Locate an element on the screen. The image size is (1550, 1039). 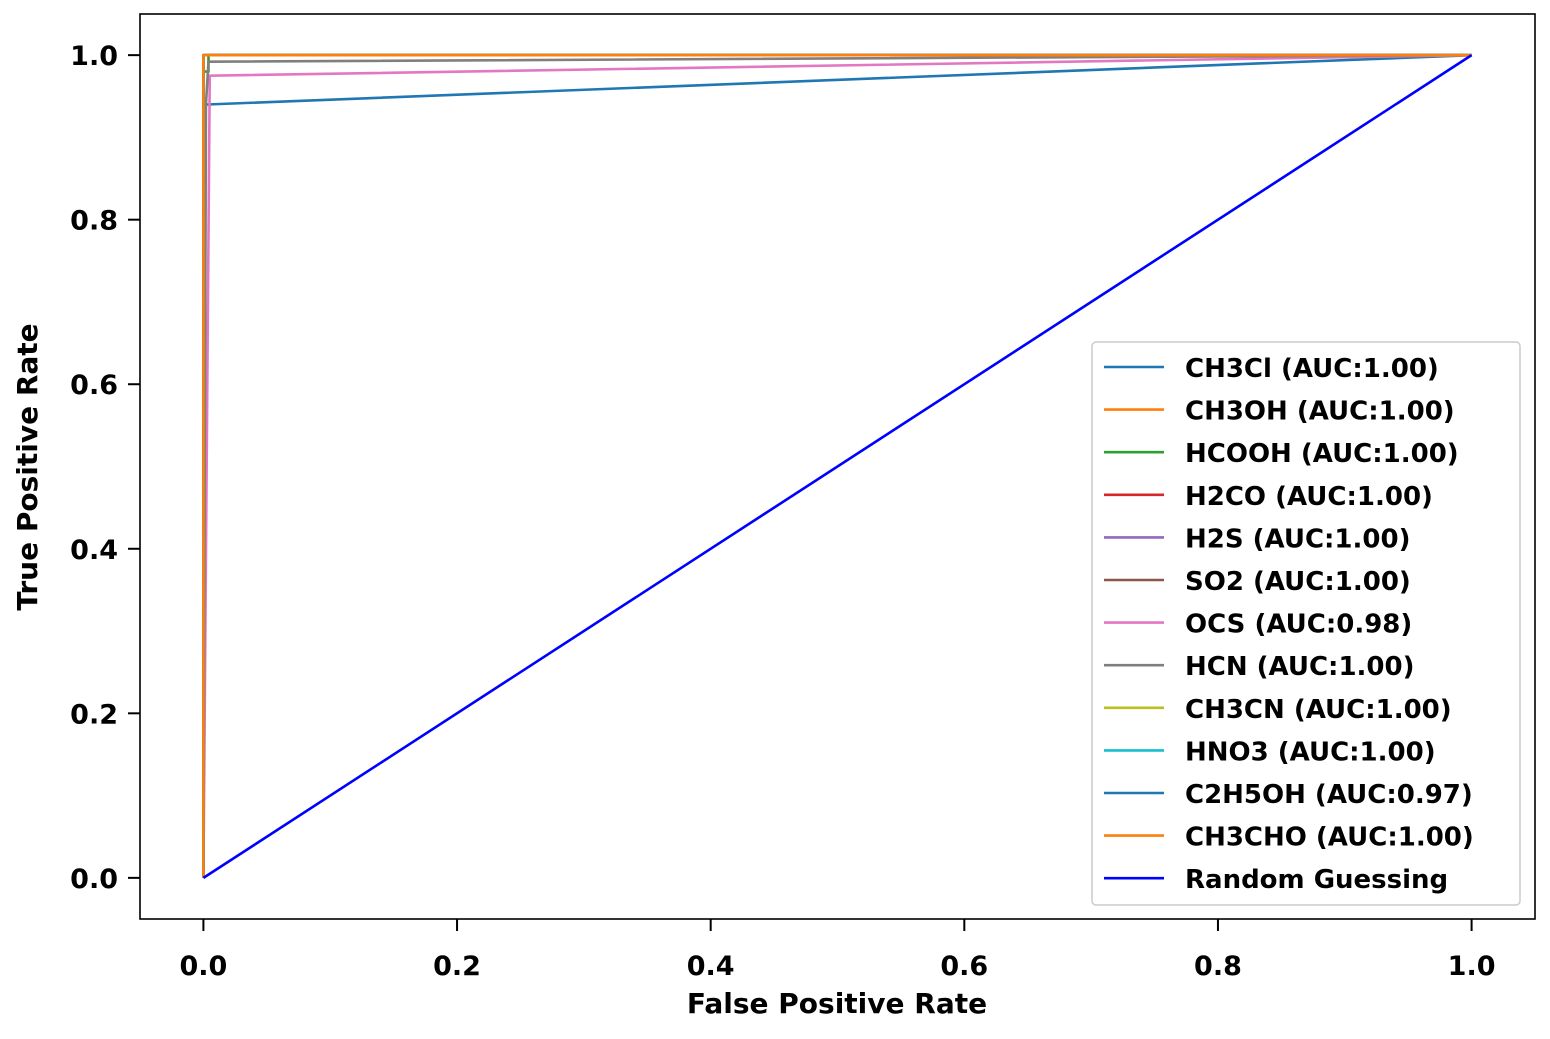
legend-label-3: H2CO (AUC:1.00) is located at coordinates (1309, 497).